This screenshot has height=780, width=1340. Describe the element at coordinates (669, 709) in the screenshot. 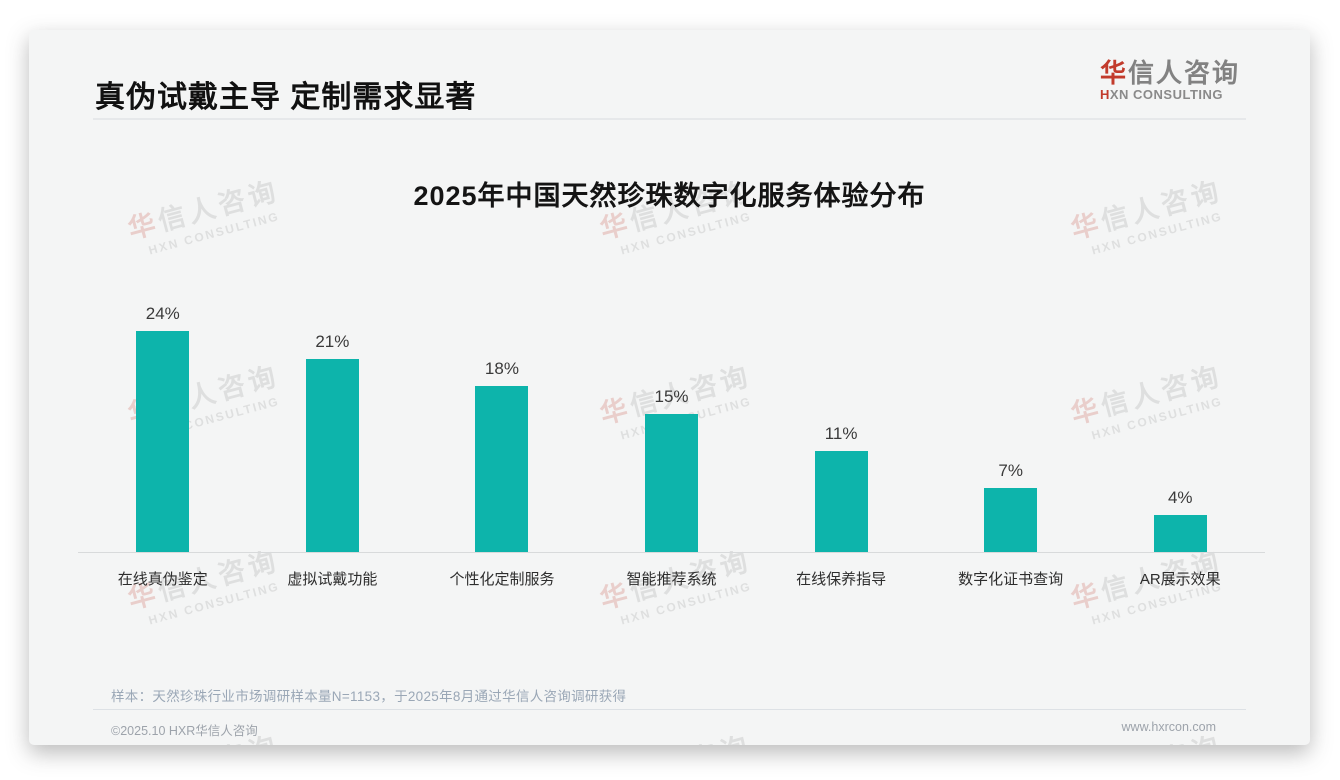

I see `footer-divider` at that location.